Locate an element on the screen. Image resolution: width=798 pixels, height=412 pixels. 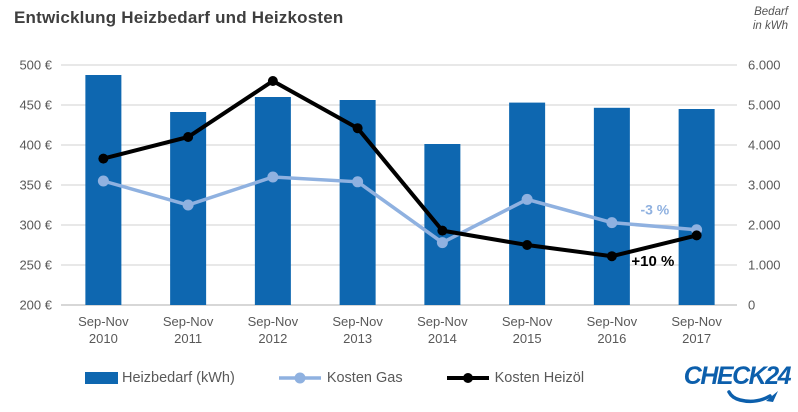
bar-Sep-Nov 2017 is located at coordinates (696, 207).